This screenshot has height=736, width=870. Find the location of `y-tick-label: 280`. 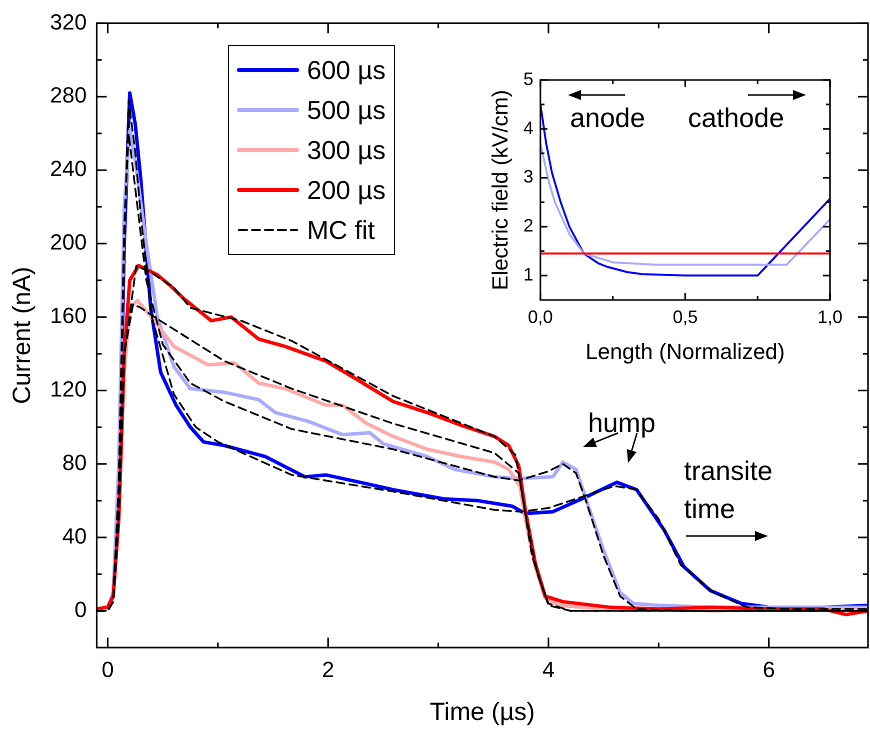

y-tick-label: 280 is located at coordinates (68, 95).